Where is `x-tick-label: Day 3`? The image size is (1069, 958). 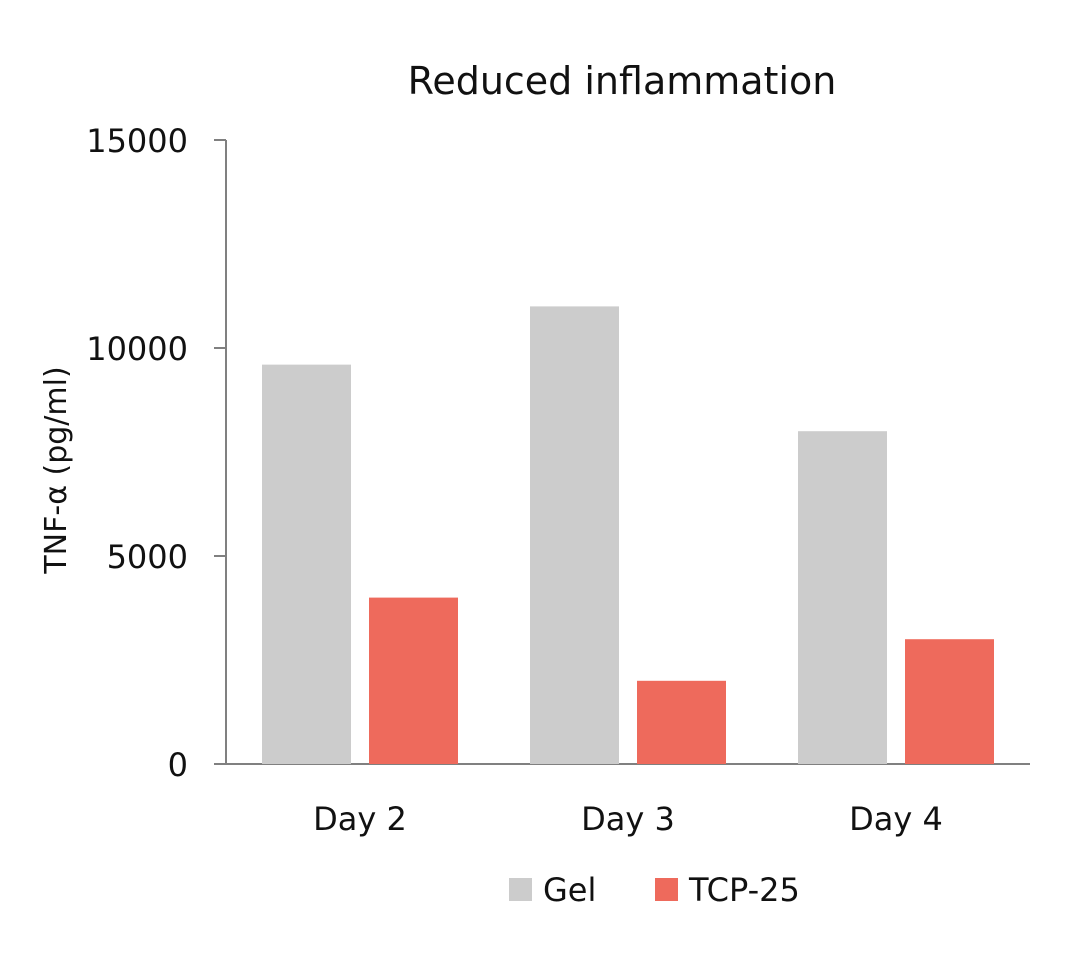
x-tick-label: Day 3 is located at coordinates (628, 819).